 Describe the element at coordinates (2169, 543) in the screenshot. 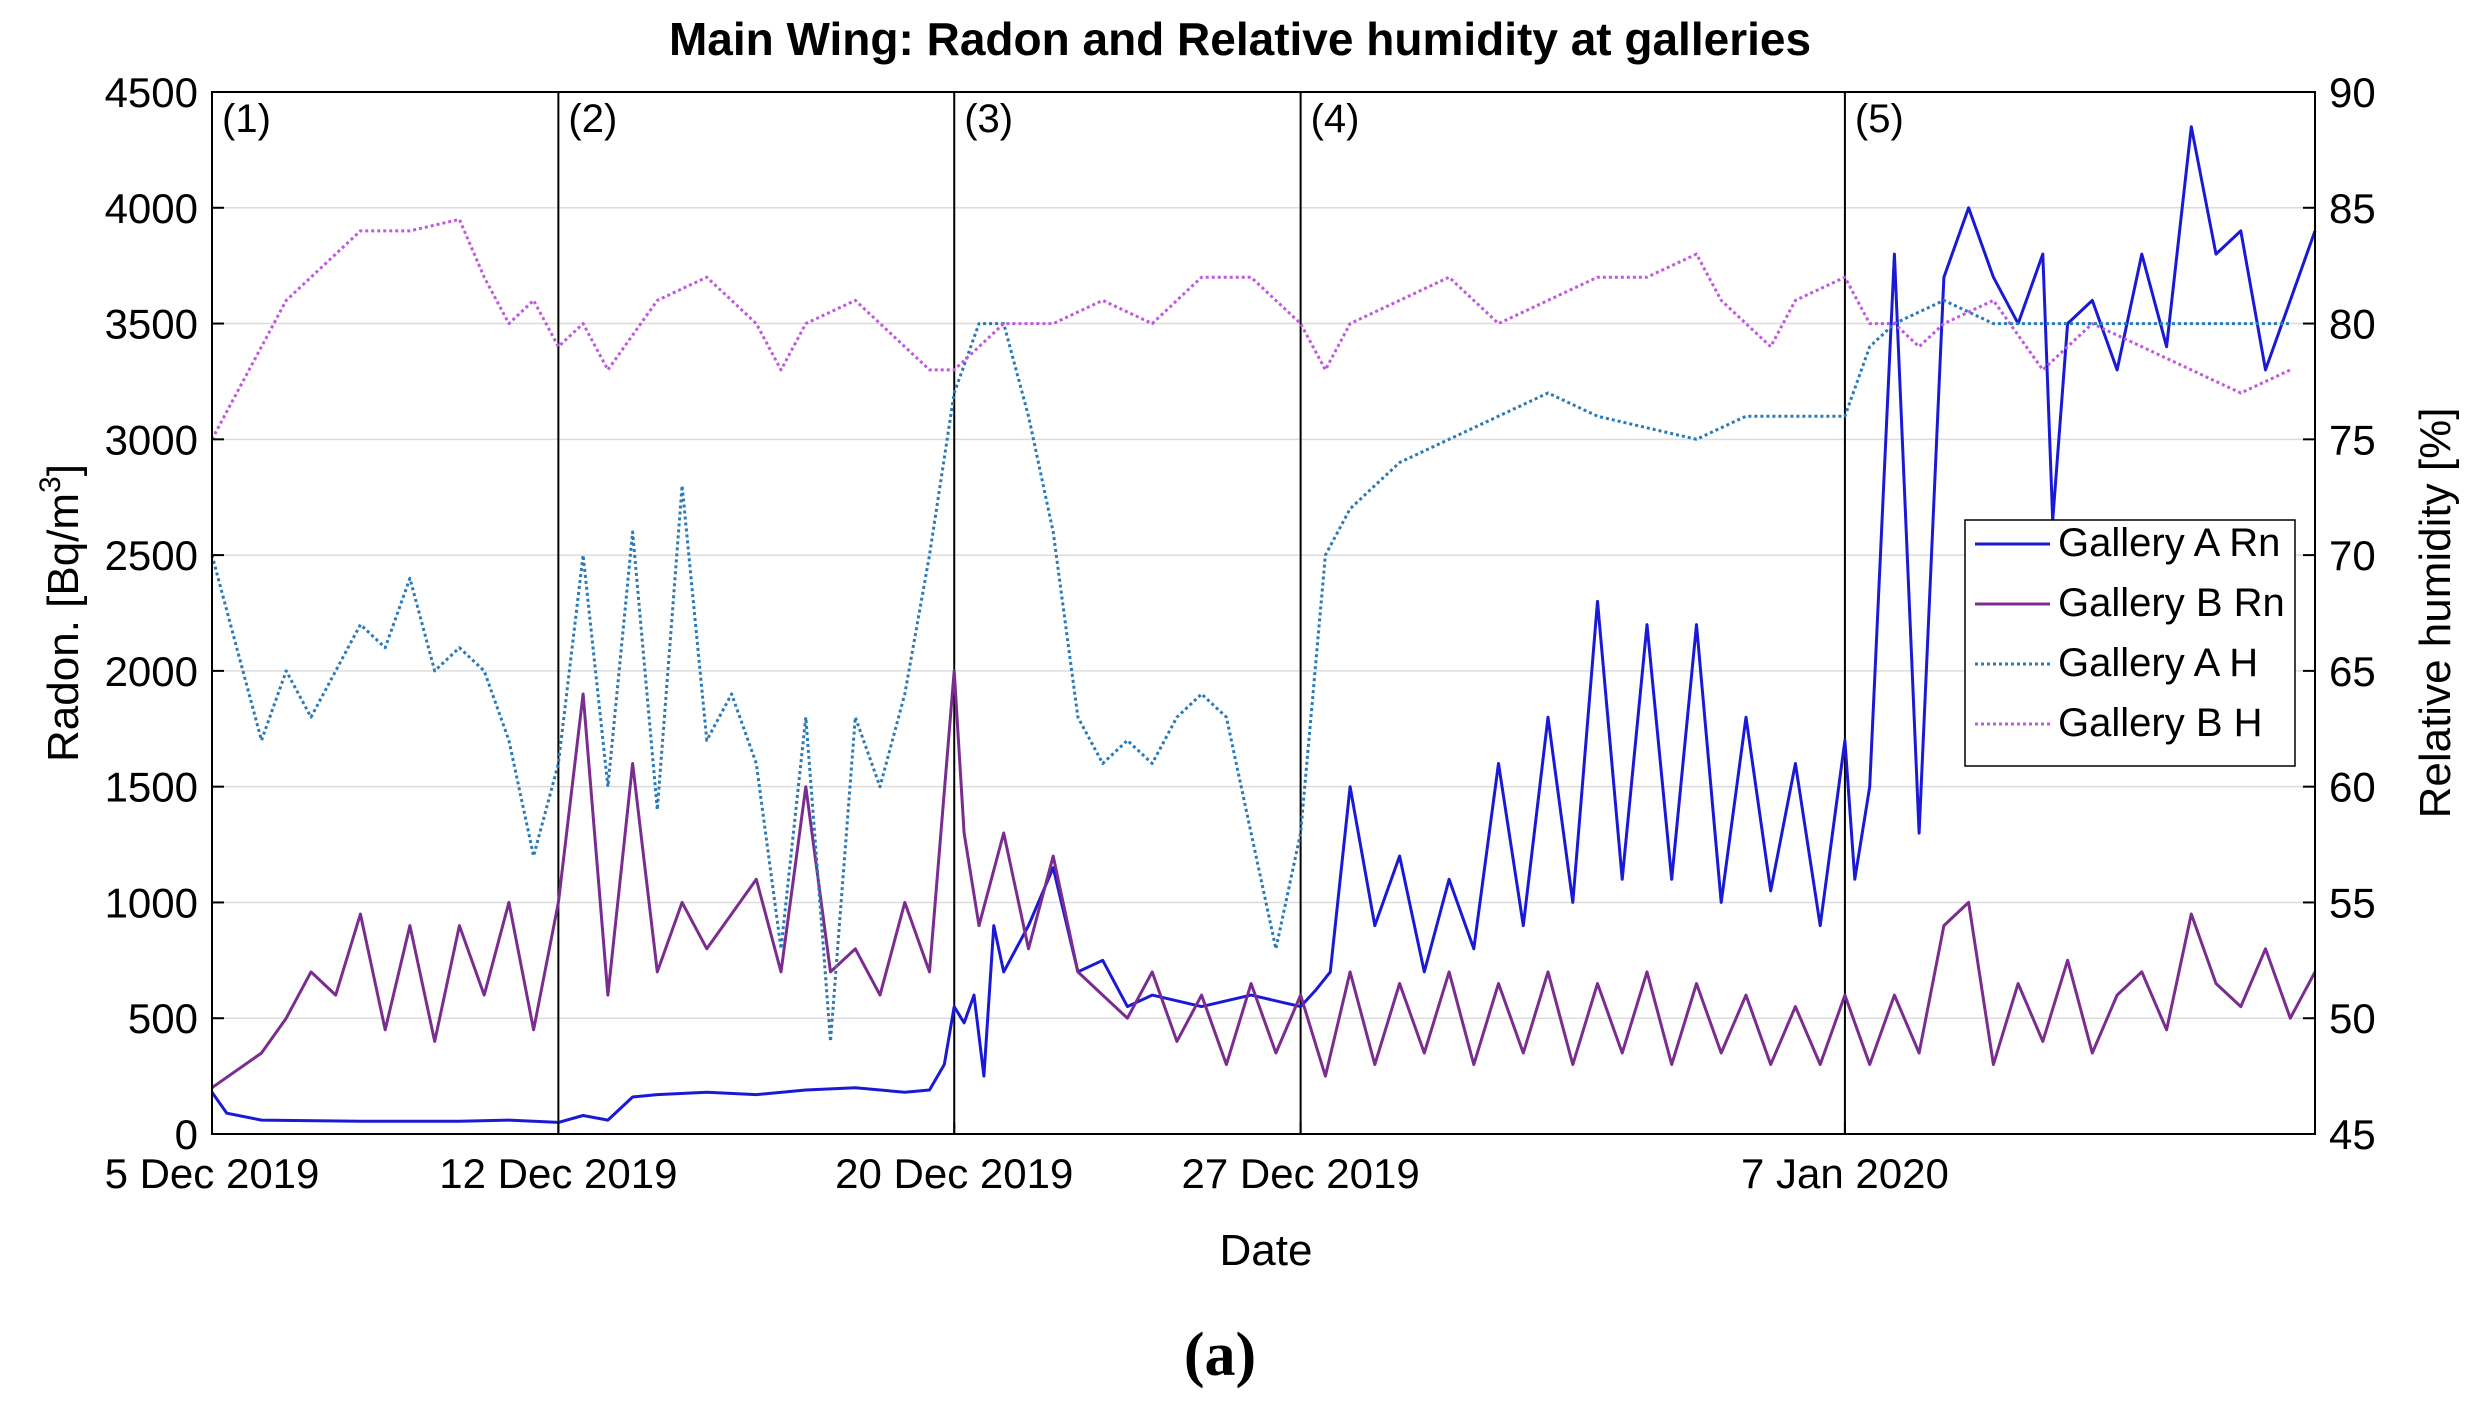

I see `legend-label: Gallery A Rn` at that location.